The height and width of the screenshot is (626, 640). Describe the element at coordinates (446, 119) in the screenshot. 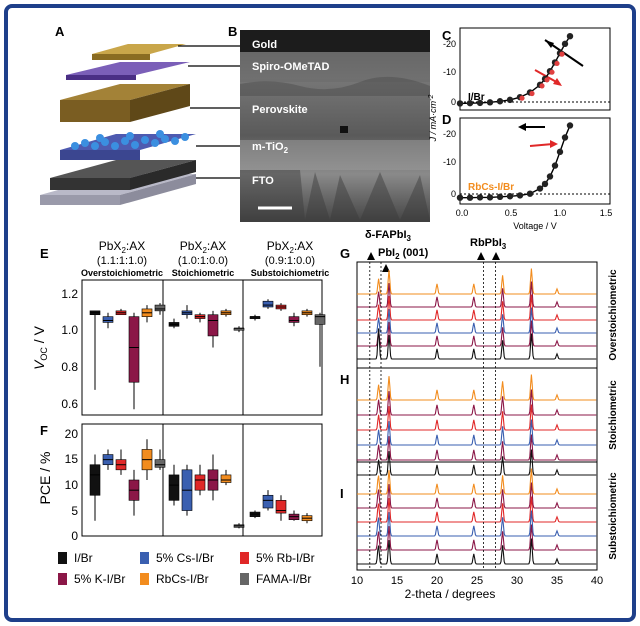

I see `panel-letter-d: D` at that location.